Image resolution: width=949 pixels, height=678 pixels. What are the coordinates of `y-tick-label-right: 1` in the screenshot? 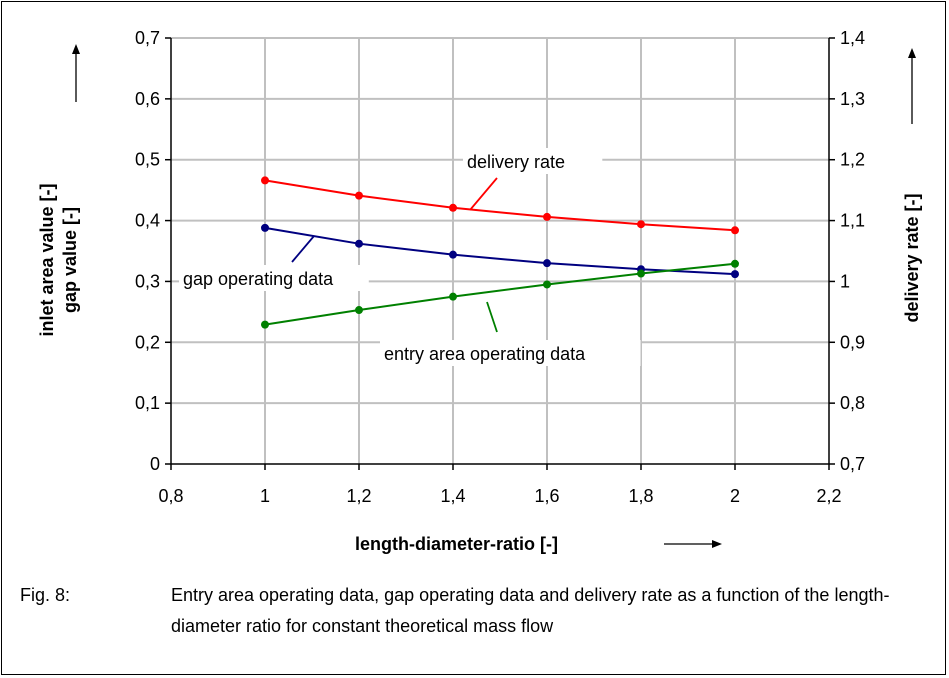 It's located at (845, 281).